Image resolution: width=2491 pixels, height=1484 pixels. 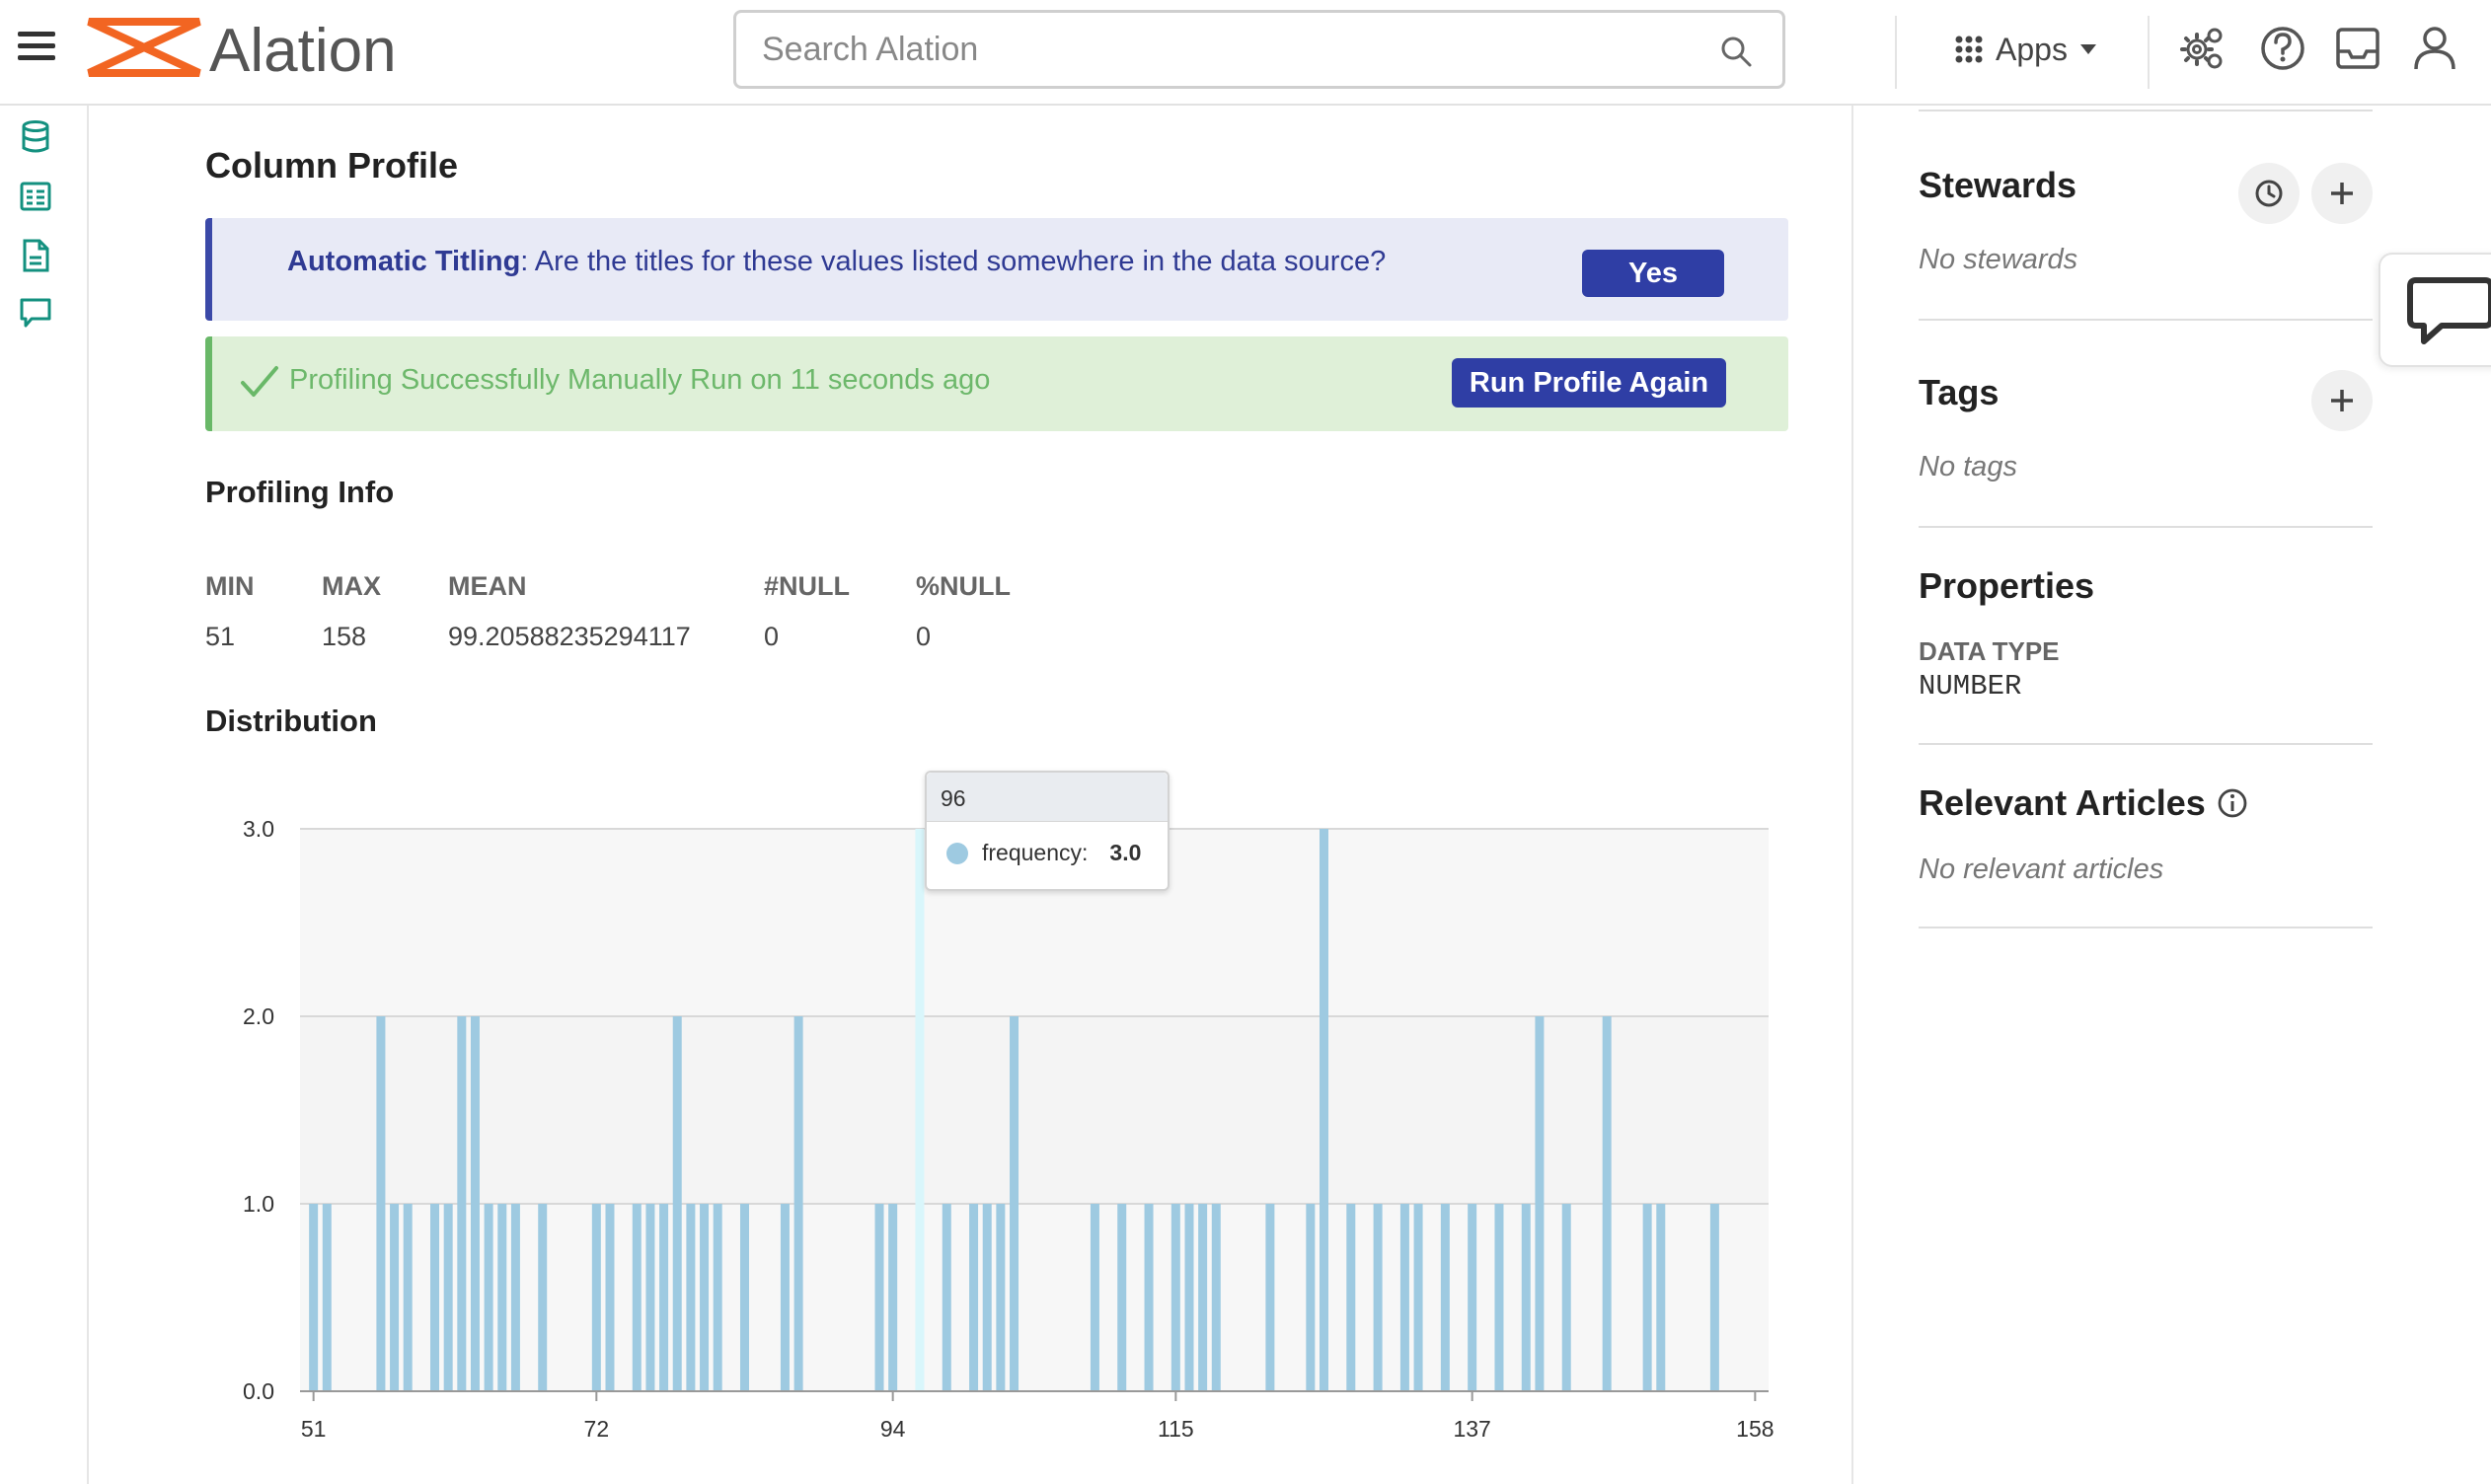 I want to click on chat-panel-toggle, so click(x=2435, y=310).